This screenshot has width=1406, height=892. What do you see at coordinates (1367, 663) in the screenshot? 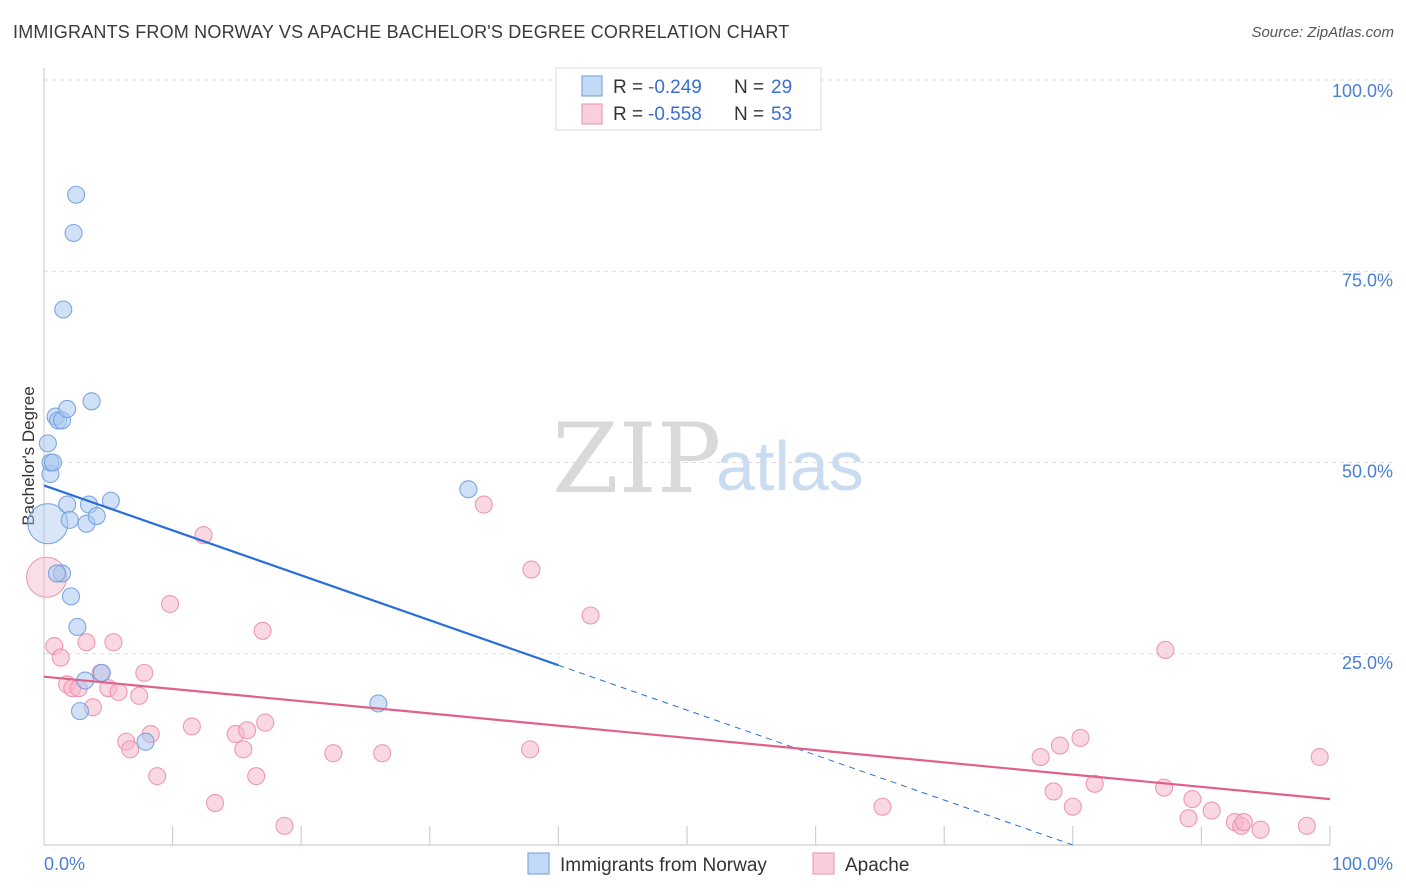
I see `y-tick-label: 25.0%` at bounding box center [1367, 663].